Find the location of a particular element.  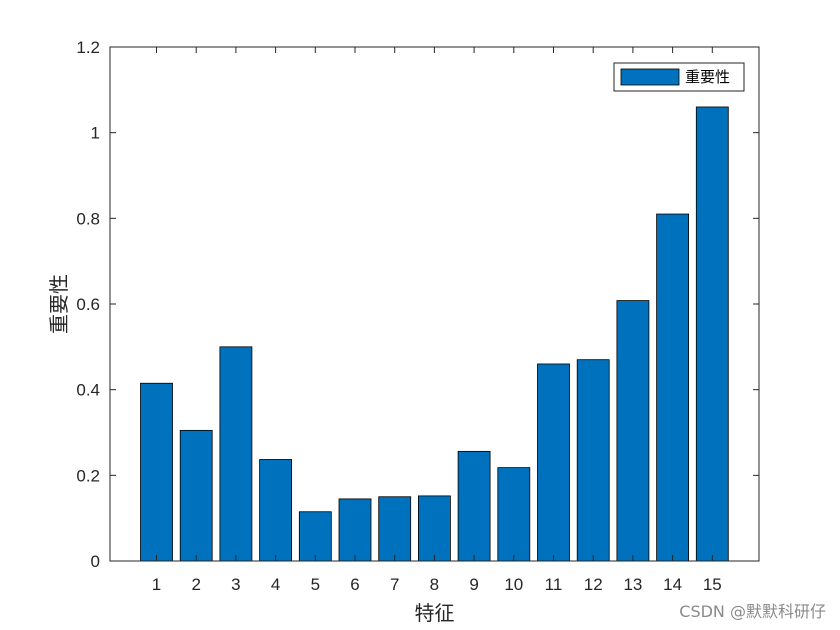

x-tick-label: 9 is located at coordinates (473, 584).